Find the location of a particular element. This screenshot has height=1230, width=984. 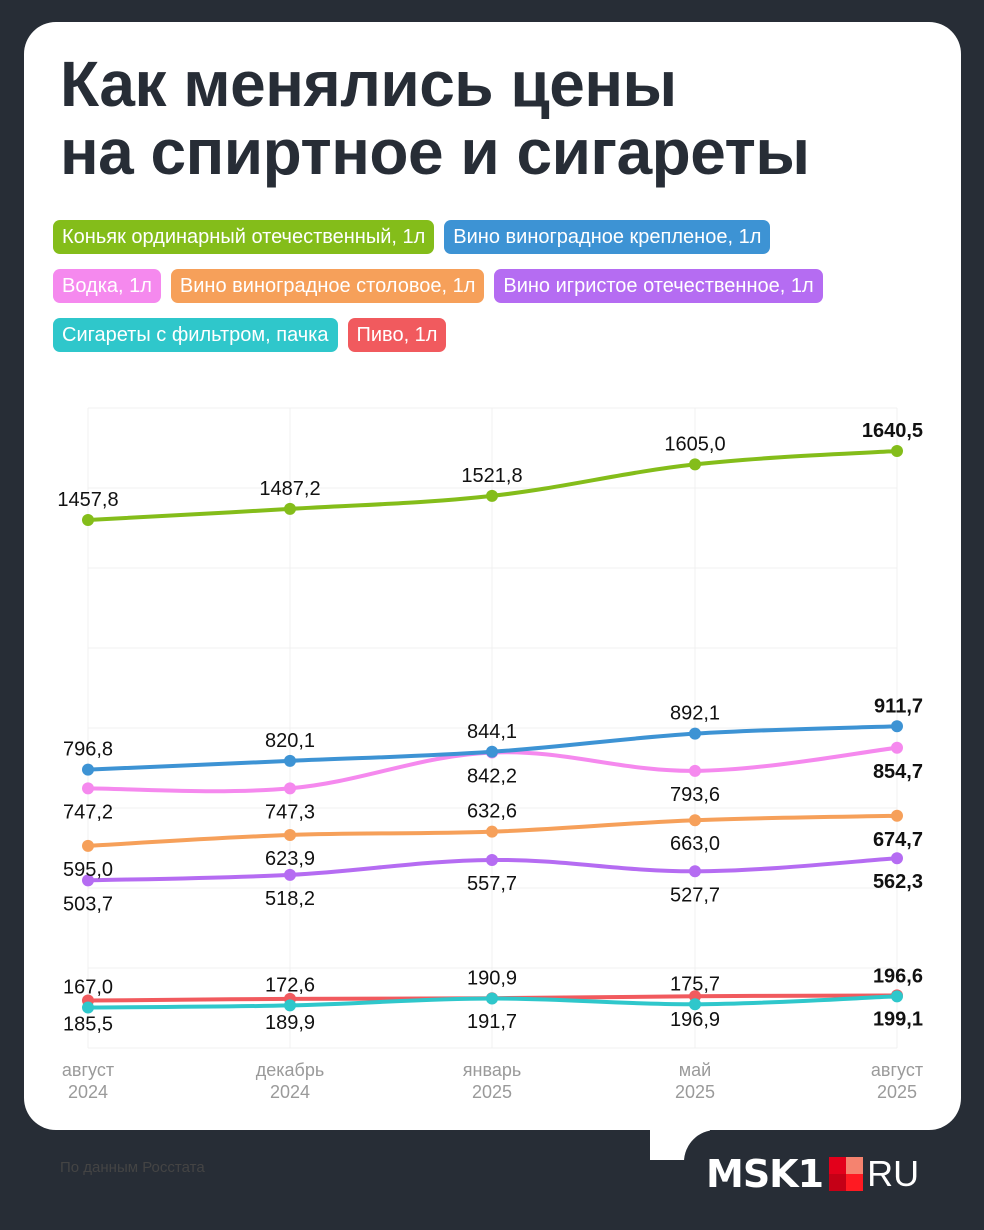

data-label: 562,3 is located at coordinates (898, 882).